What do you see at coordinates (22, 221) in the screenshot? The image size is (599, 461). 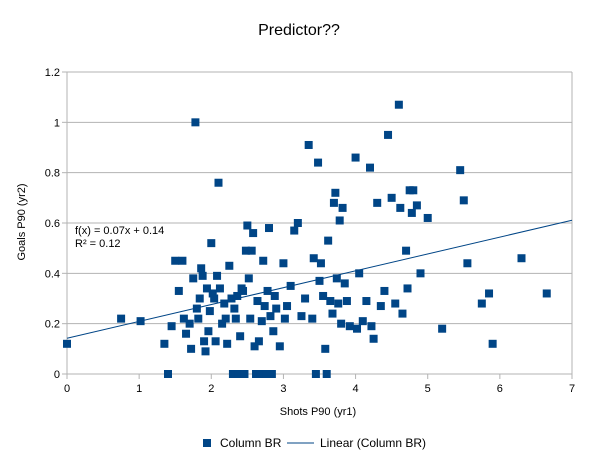 I see `y-axis-label: Goals P90 (yr2)` at bounding box center [22, 221].